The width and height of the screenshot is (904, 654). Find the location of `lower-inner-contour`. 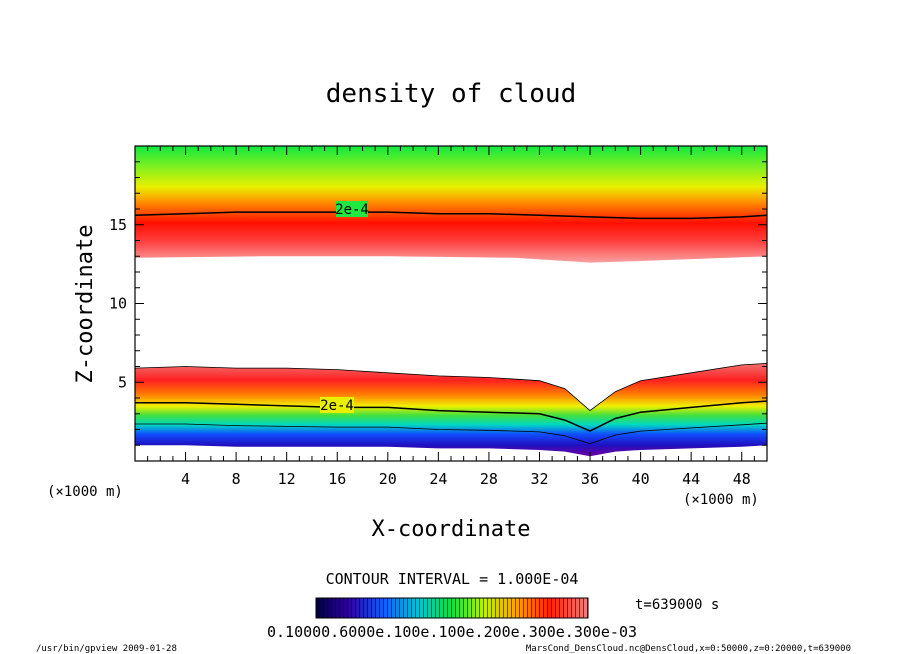

lower-inner-contour is located at coordinates (451, 433).